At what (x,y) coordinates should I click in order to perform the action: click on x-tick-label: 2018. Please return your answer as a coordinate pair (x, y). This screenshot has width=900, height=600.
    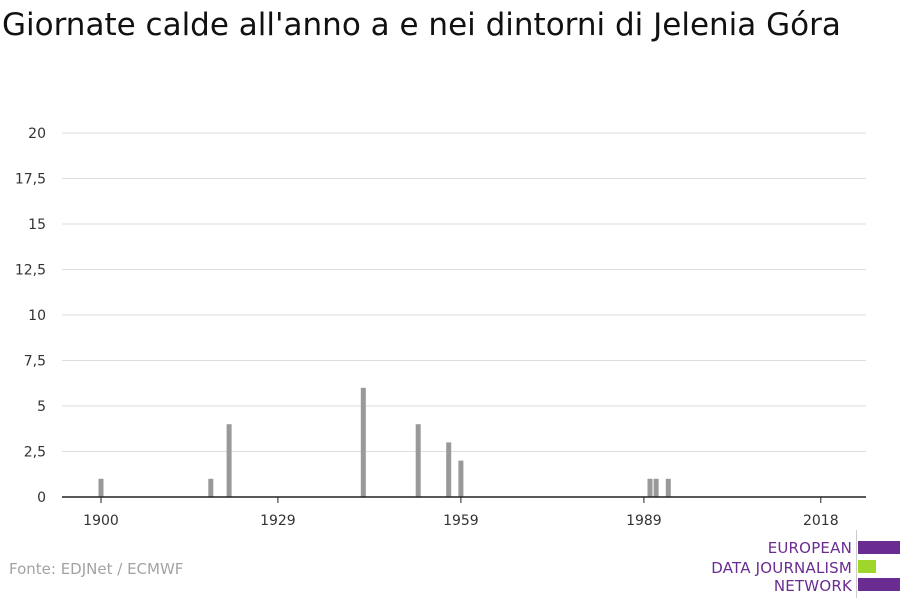
    Looking at the image, I should click on (821, 521).